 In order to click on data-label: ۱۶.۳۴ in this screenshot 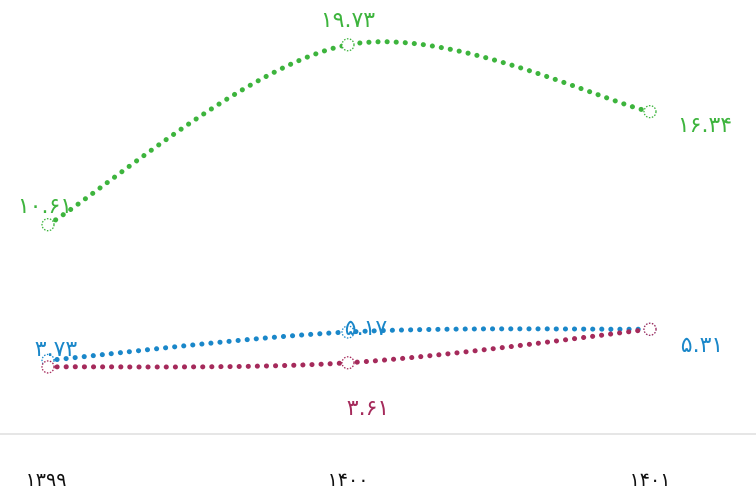, I will do `click(705, 125)`.